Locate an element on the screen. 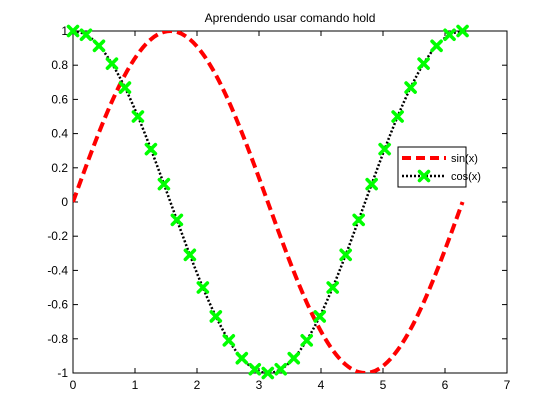 The image size is (560, 420). x-tick-label: 1 is located at coordinates (135, 385).